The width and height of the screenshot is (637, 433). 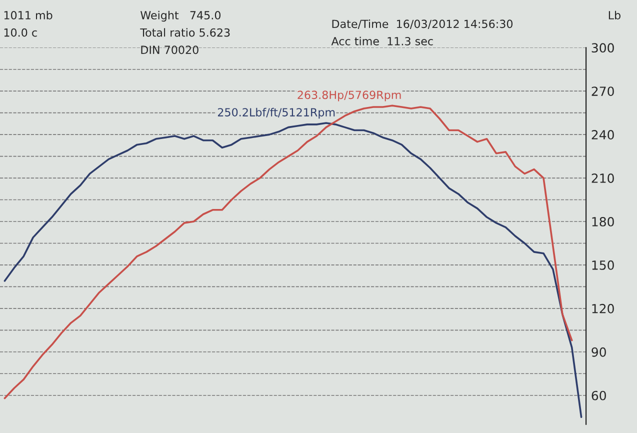 I want to click on text: Total ratio 5.623, so click(x=185, y=32).